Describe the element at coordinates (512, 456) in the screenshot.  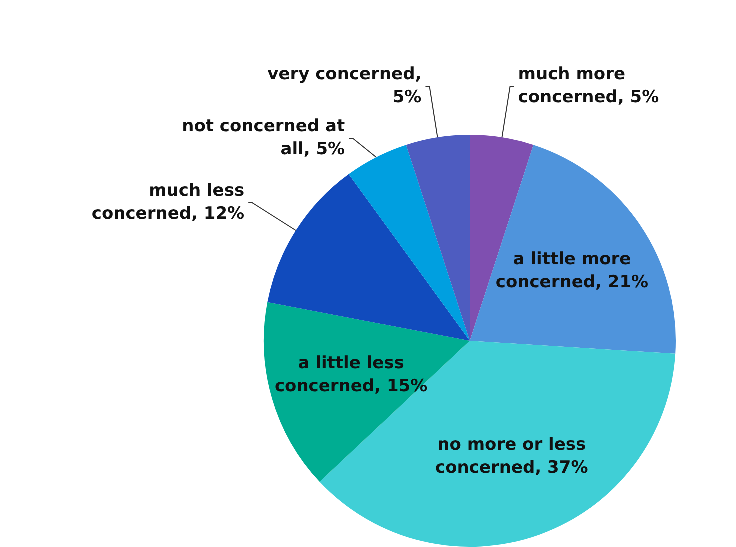
I see `slice-label: no more or less concerned, 37%` at that location.